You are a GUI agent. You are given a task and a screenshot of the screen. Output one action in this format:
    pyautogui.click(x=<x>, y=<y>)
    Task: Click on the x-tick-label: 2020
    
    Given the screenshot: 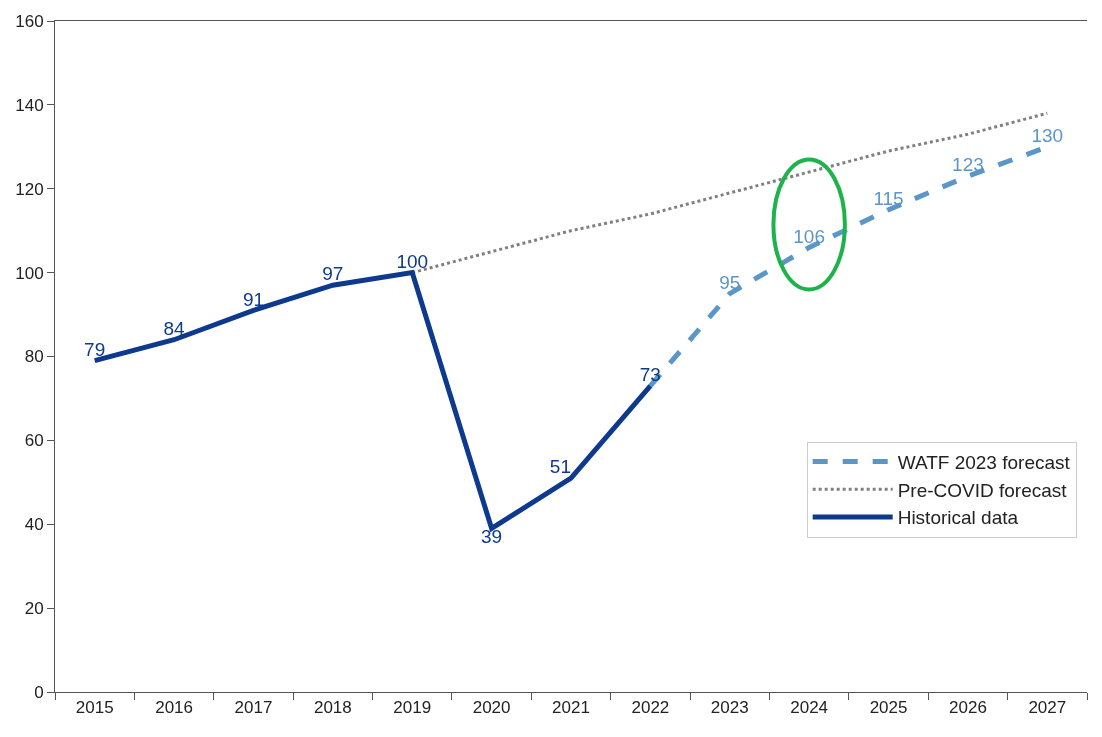 What is the action you would take?
    pyautogui.click(x=491, y=708)
    